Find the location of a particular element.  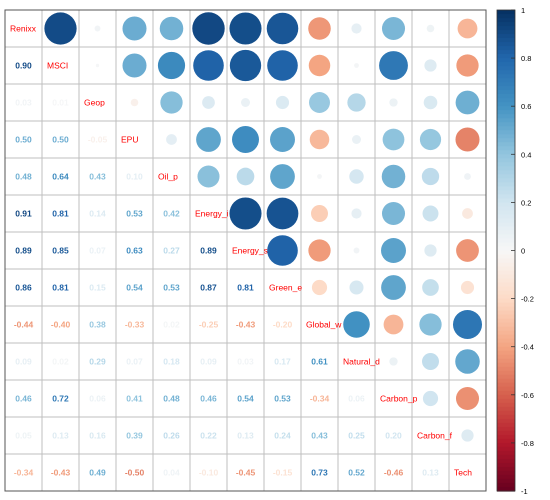

correlation-value: 0.07 is located at coordinates (97, 251).